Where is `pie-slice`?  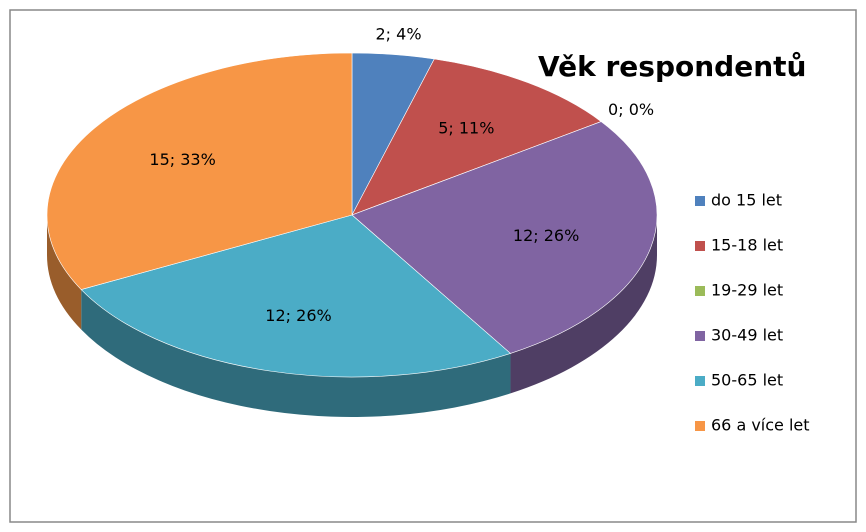
pie-slice is located at coordinates (476, 137).